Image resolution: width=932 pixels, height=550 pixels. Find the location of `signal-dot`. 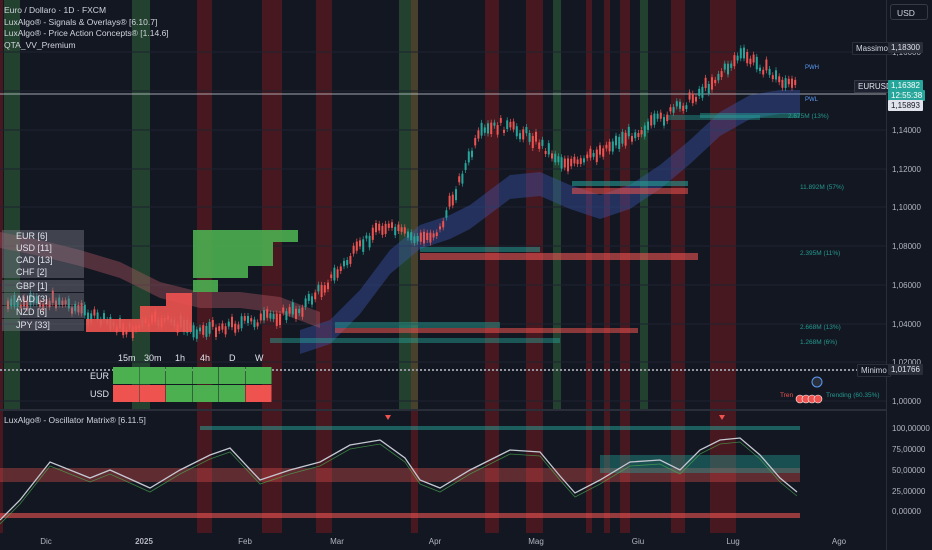

signal-dot is located at coordinates (818, 399).